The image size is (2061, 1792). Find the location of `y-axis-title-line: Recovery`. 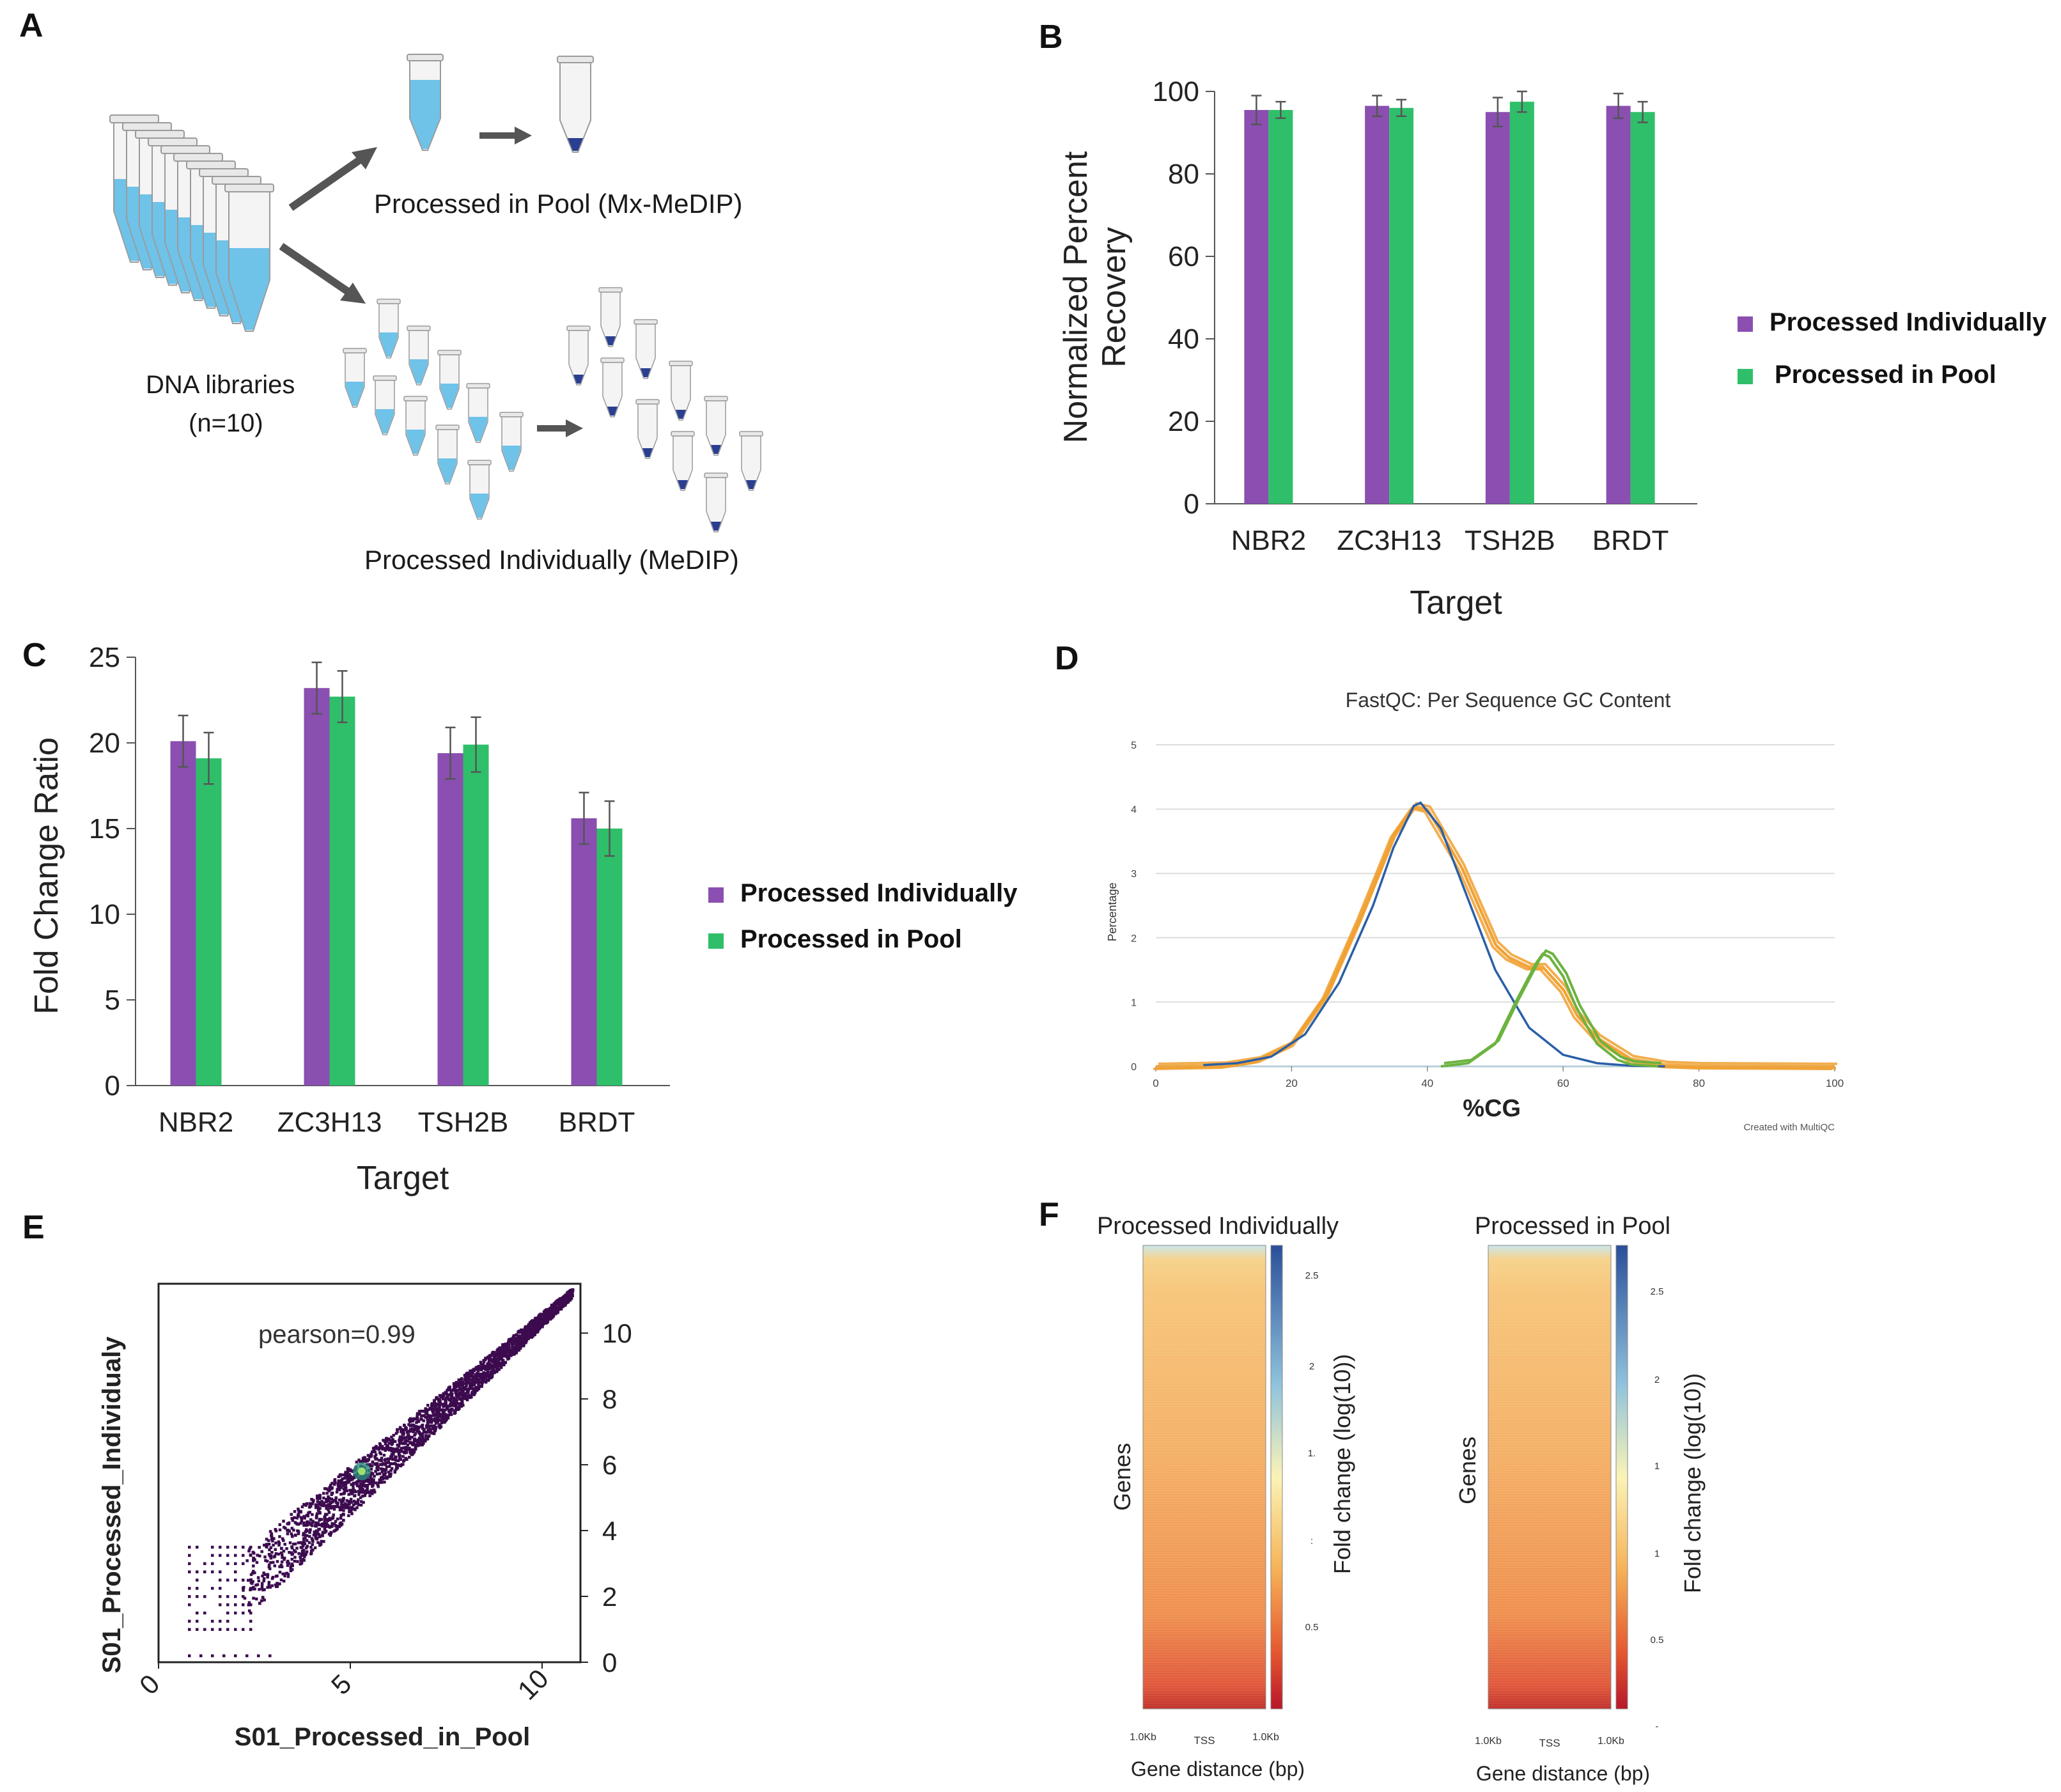

y-axis-title-line: Recovery is located at coordinates (1114, 297).